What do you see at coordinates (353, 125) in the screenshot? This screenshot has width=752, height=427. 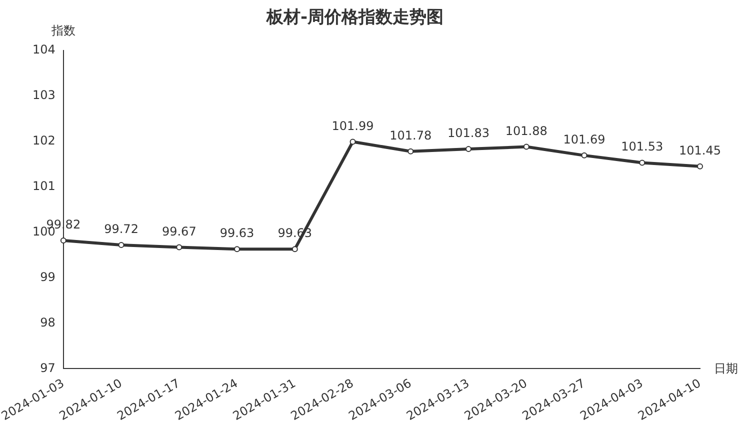 I see `data-label: 101.99` at bounding box center [353, 125].